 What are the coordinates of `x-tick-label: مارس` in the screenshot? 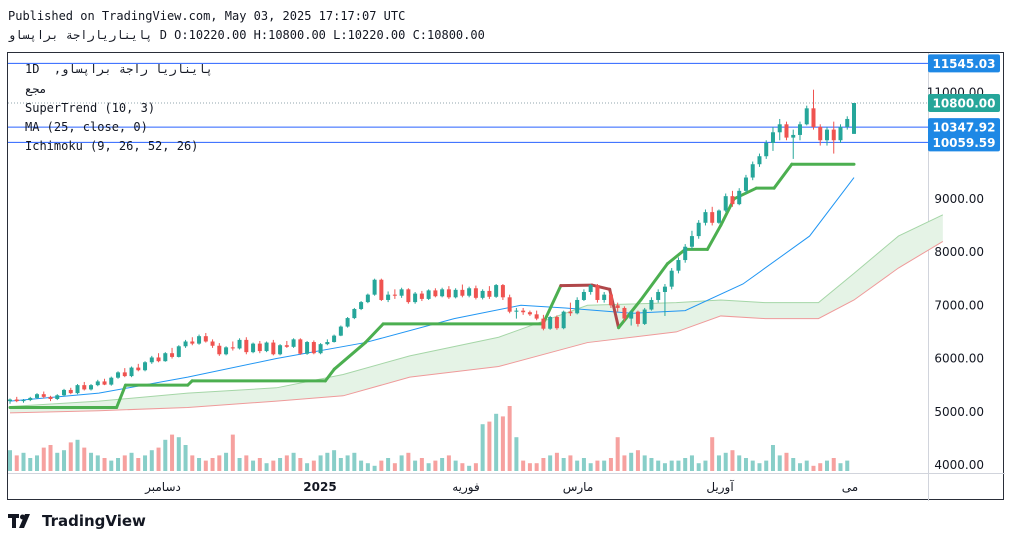 It's located at (578, 487).